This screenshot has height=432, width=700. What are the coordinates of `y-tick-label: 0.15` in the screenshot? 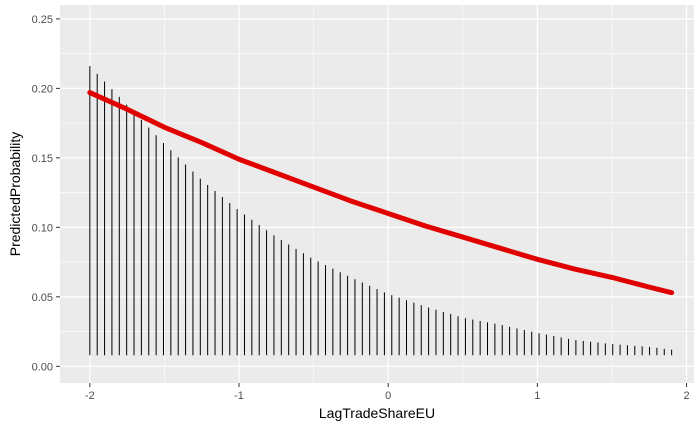 It's located at (42, 159).